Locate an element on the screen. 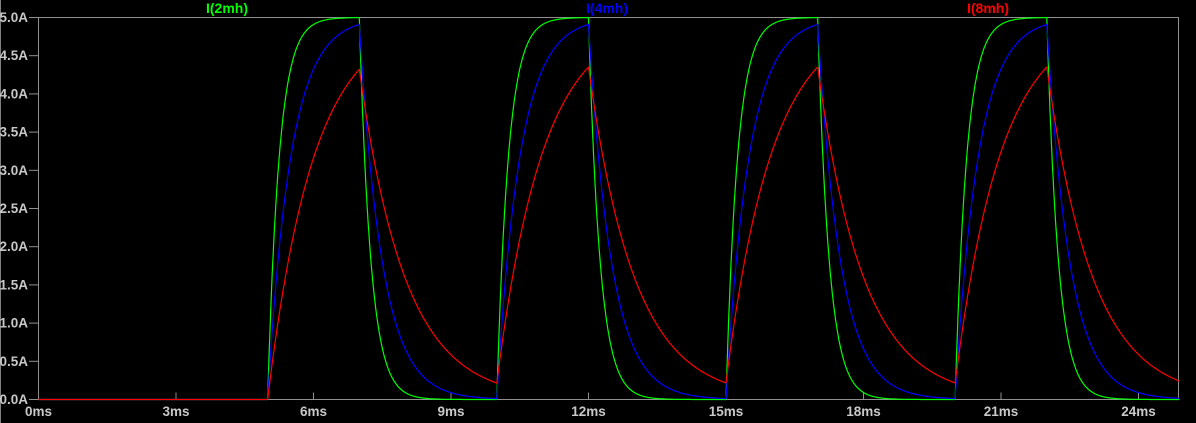  x-tick-label: 3ms is located at coordinates (175, 411).